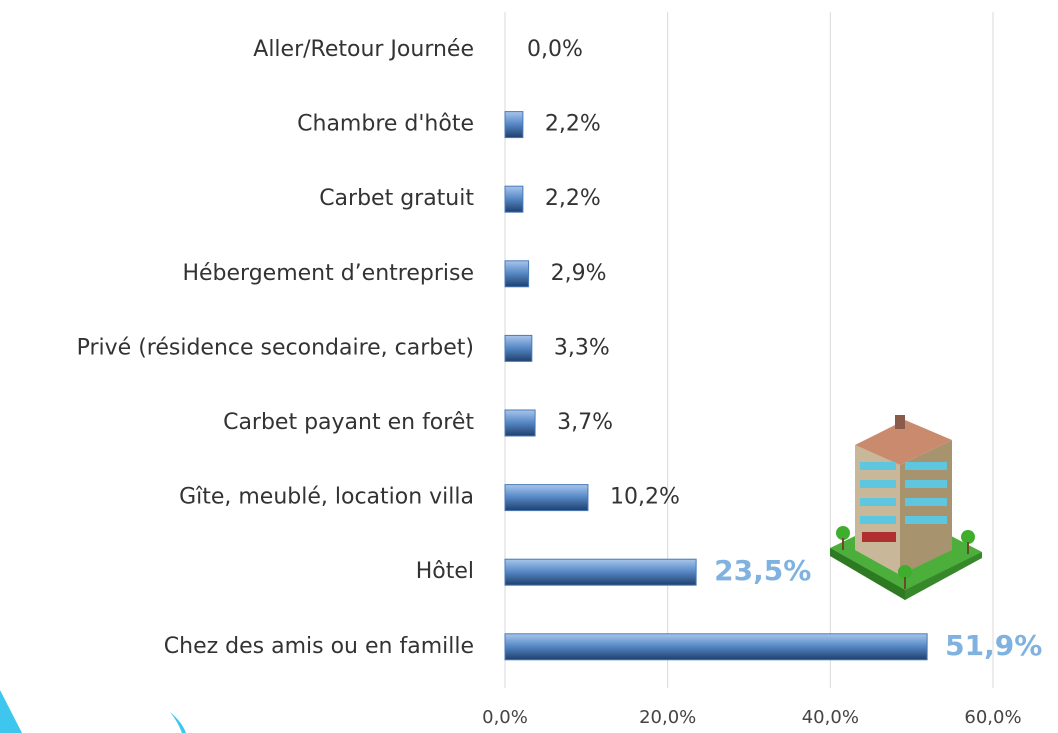 Image resolution: width=1058 pixels, height=733 pixels. Describe the element at coordinates (385, 124) in the screenshot. I see `y-tick-label: Chambre d'hôte` at that location.